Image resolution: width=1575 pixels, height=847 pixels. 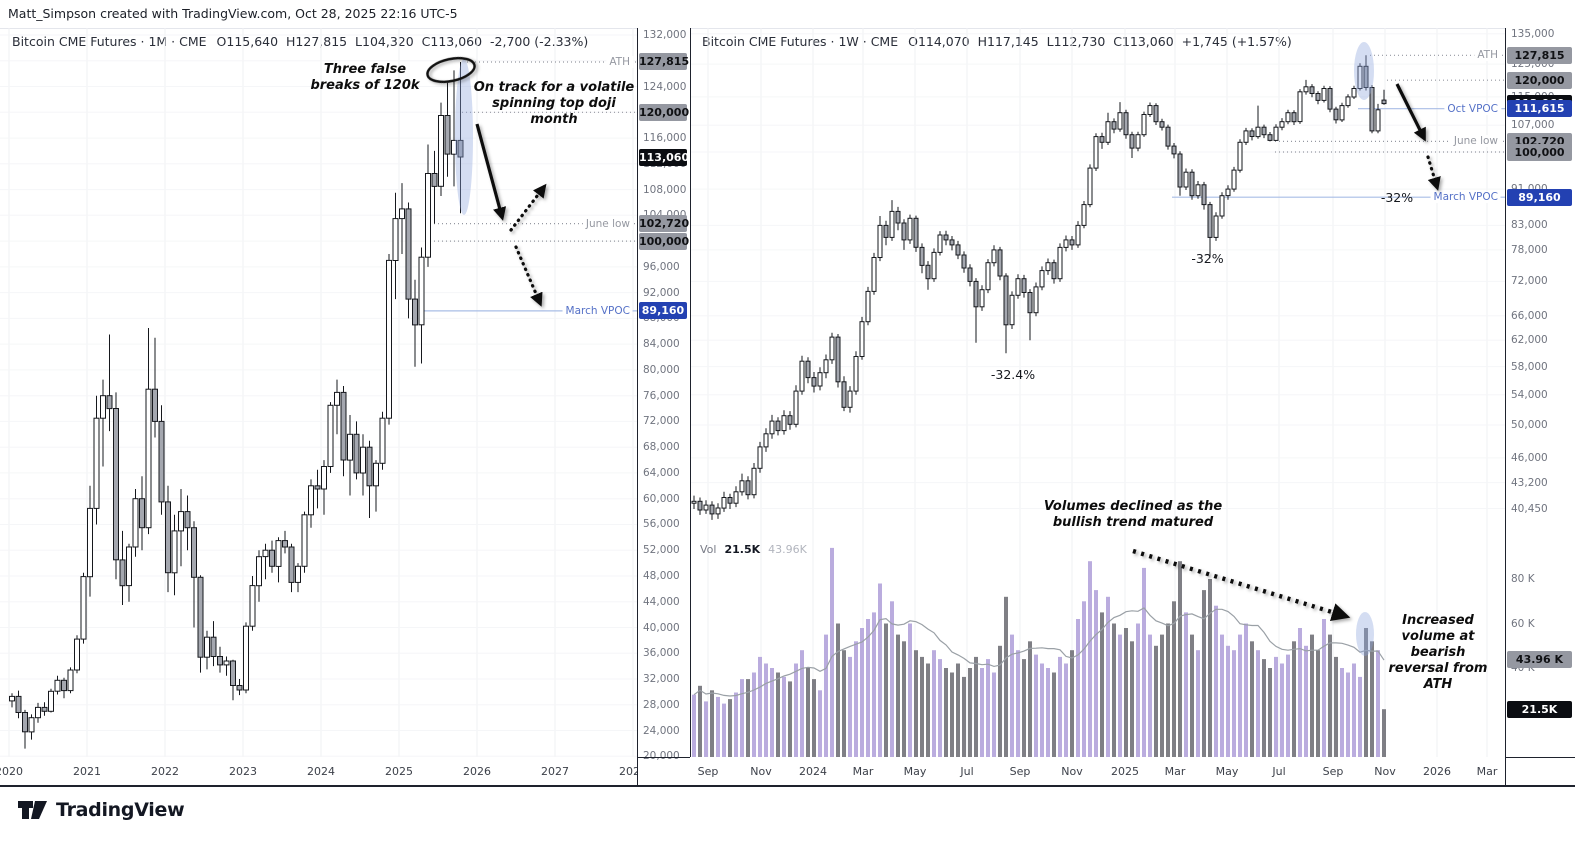 I want to click on price-tick-label: 108,000, so click(x=665, y=190).